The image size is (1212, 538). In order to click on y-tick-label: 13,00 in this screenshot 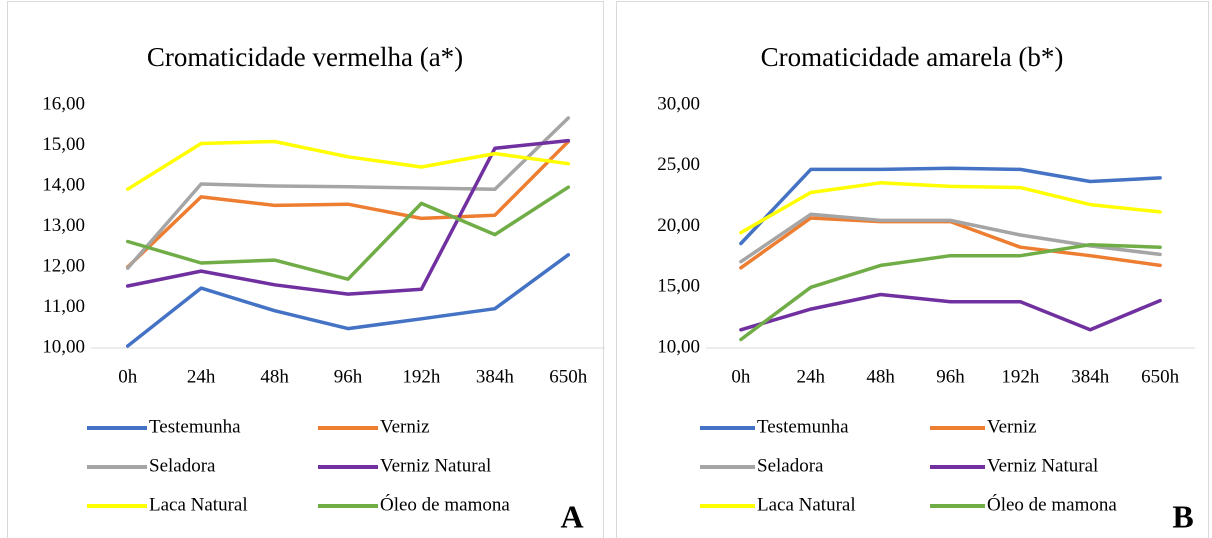, I will do `click(63, 225)`.